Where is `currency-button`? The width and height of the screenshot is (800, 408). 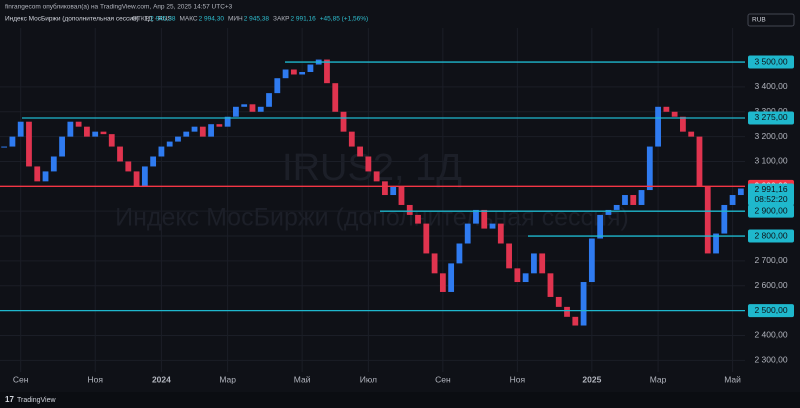
currency-button is located at coordinates (771, 20).